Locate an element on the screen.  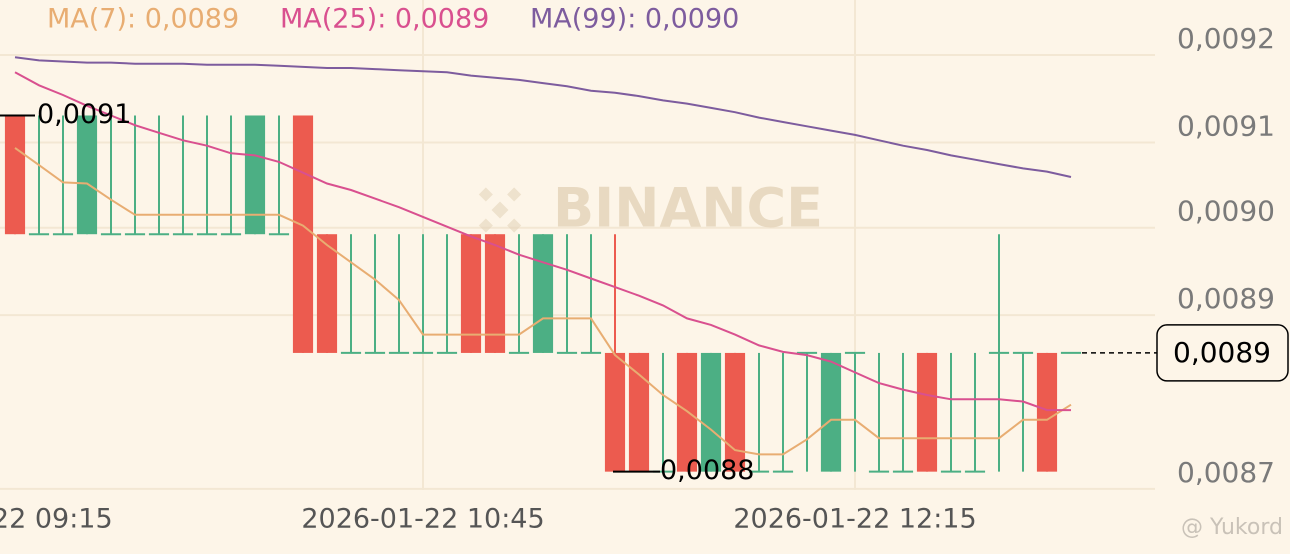
credit: @ Yukord is located at coordinates (1232, 527).